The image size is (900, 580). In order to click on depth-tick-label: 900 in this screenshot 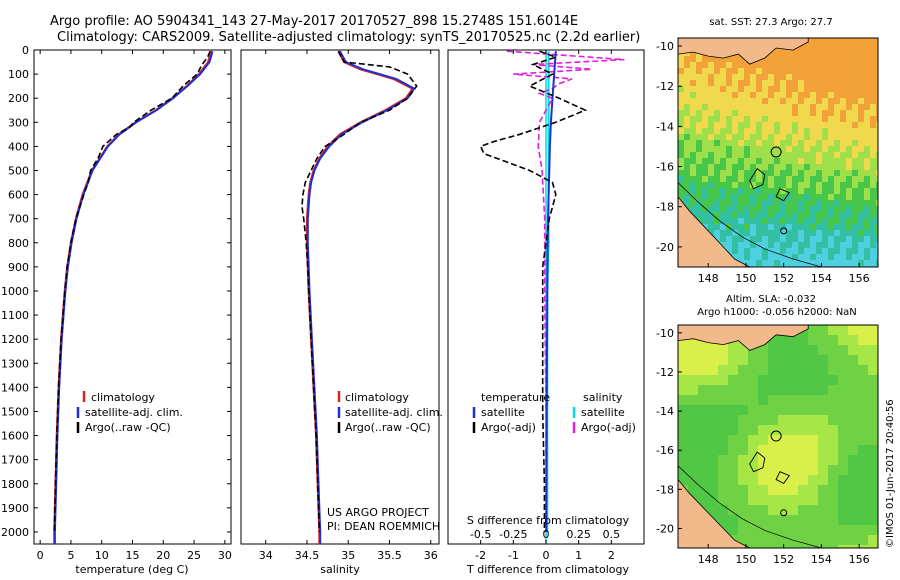, I will do `click(18, 267)`.